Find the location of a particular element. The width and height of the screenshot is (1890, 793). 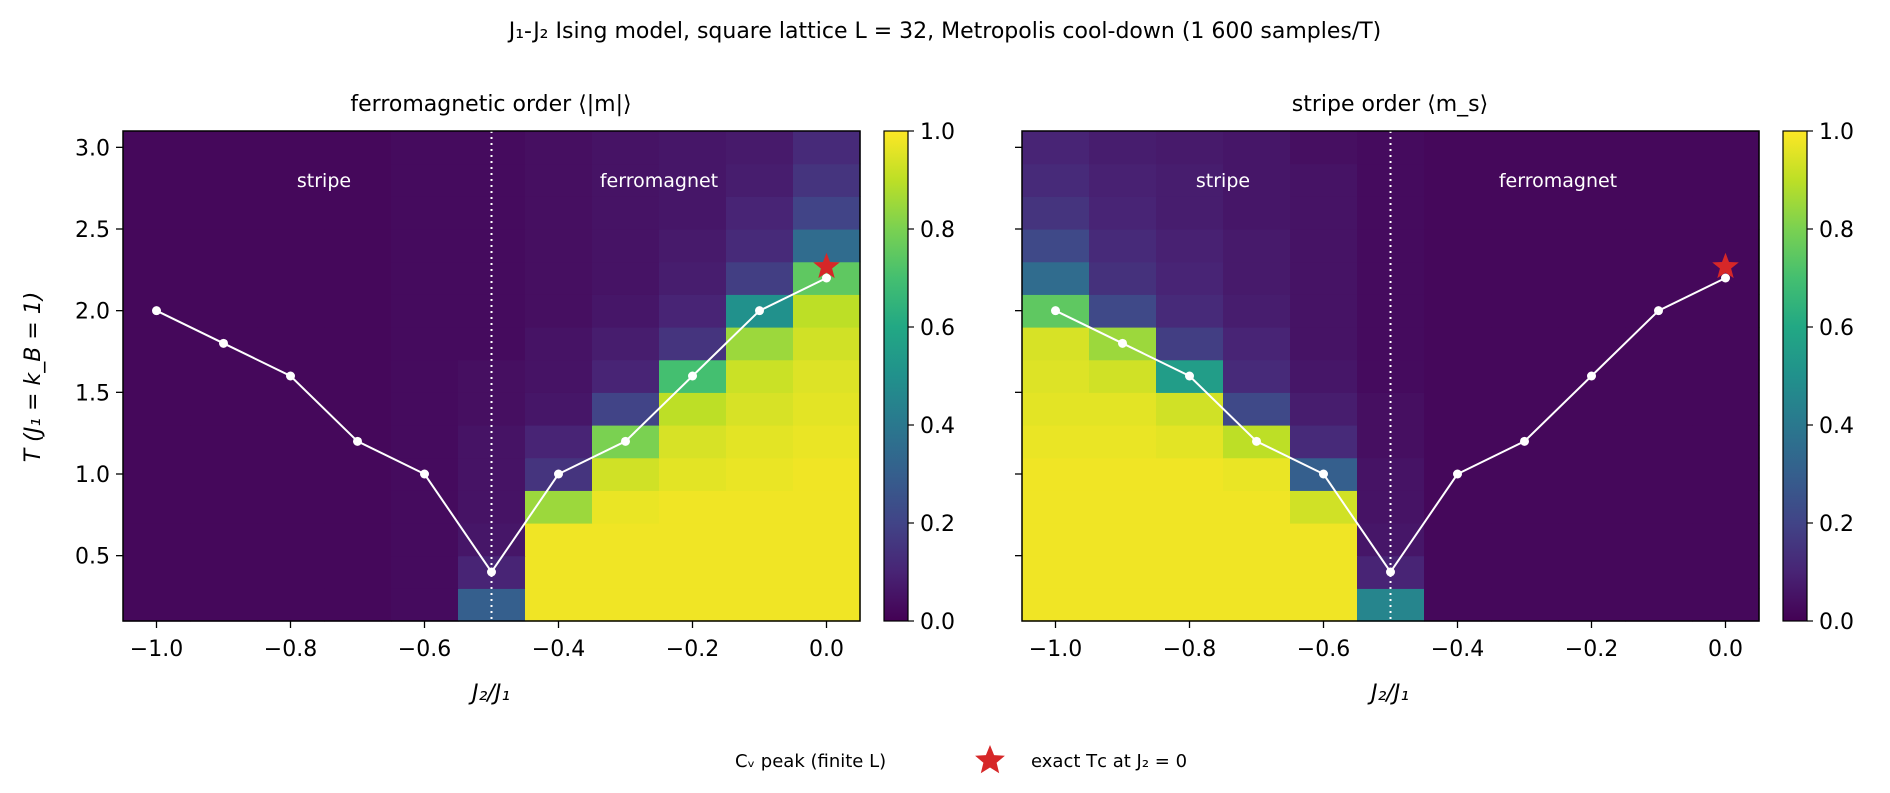

x-axis-label: J₂/J₁ is located at coordinates (489, 693).